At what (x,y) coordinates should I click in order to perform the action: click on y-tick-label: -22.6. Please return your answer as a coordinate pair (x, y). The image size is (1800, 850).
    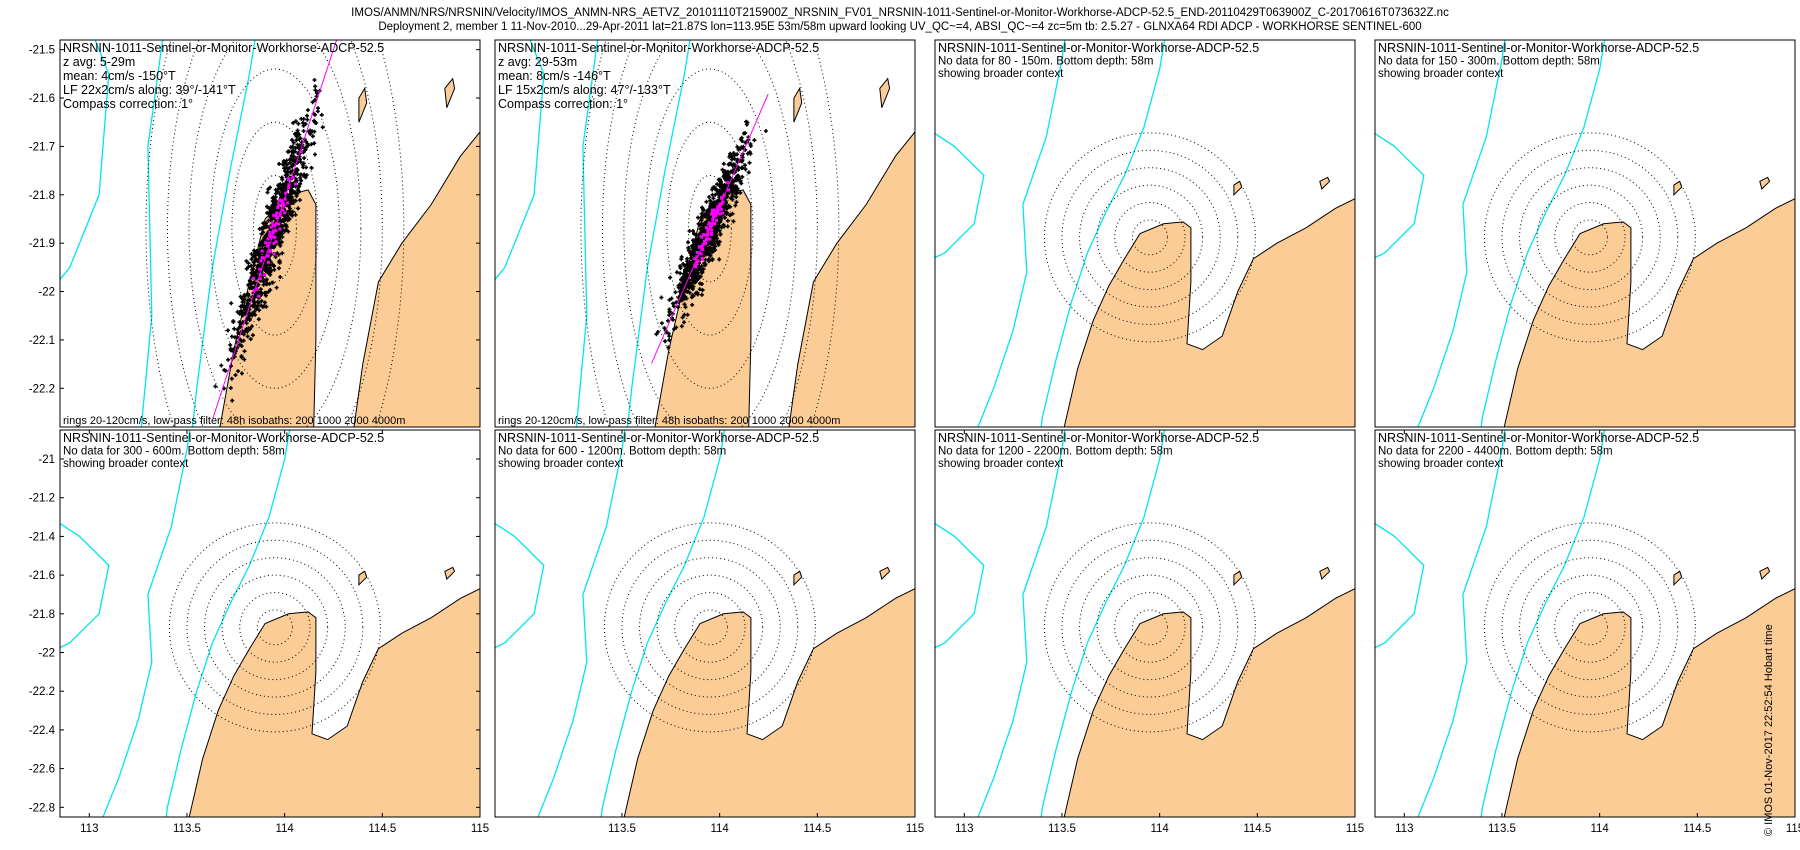
    Looking at the image, I should click on (42, 770).